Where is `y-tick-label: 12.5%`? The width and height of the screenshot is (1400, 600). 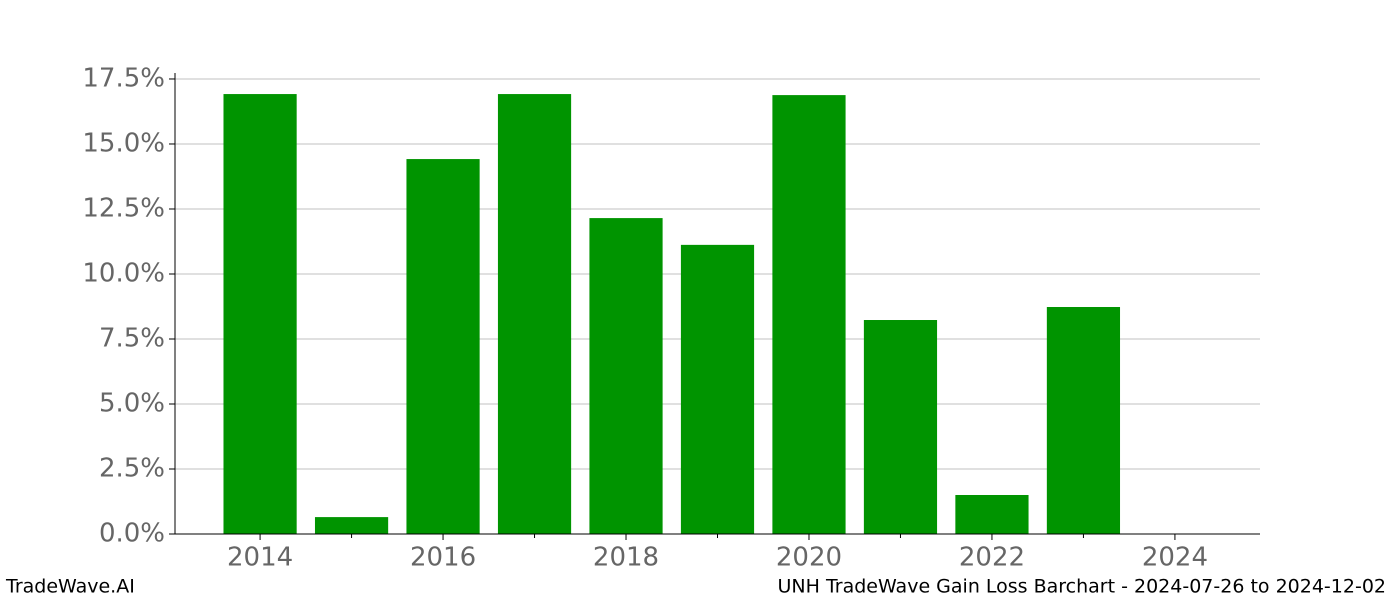 y-tick-label: 12.5% is located at coordinates (123, 208).